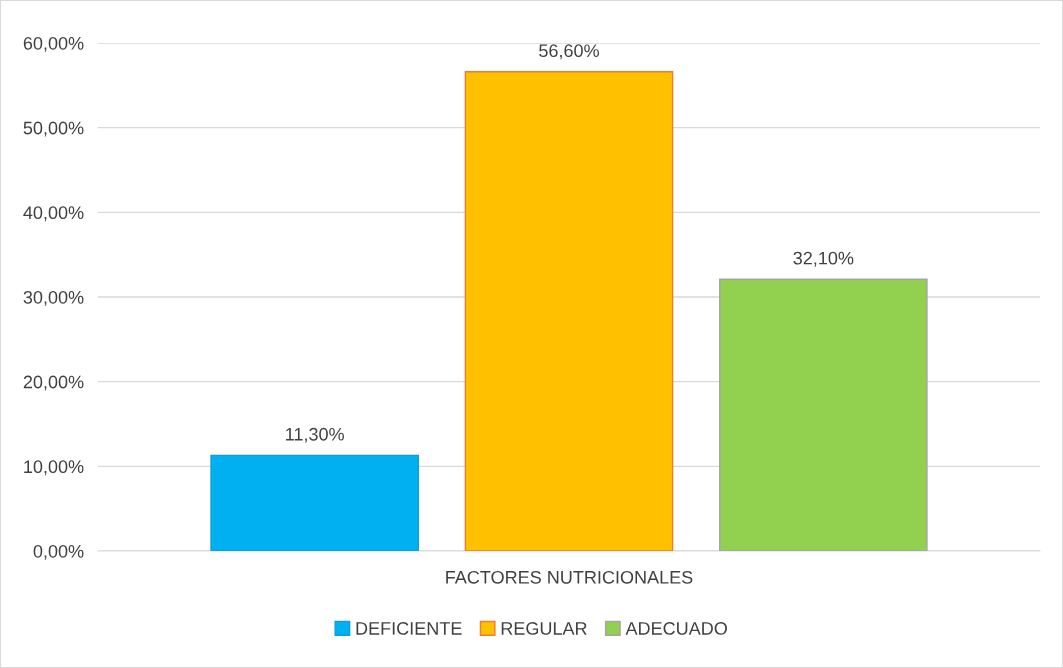 This screenshot has height=668, width=1063. What do you see at coordinates (53, 298) in the screenshot?
I see `y-tick-label: 30,00%` at bounding box center [53, 298].